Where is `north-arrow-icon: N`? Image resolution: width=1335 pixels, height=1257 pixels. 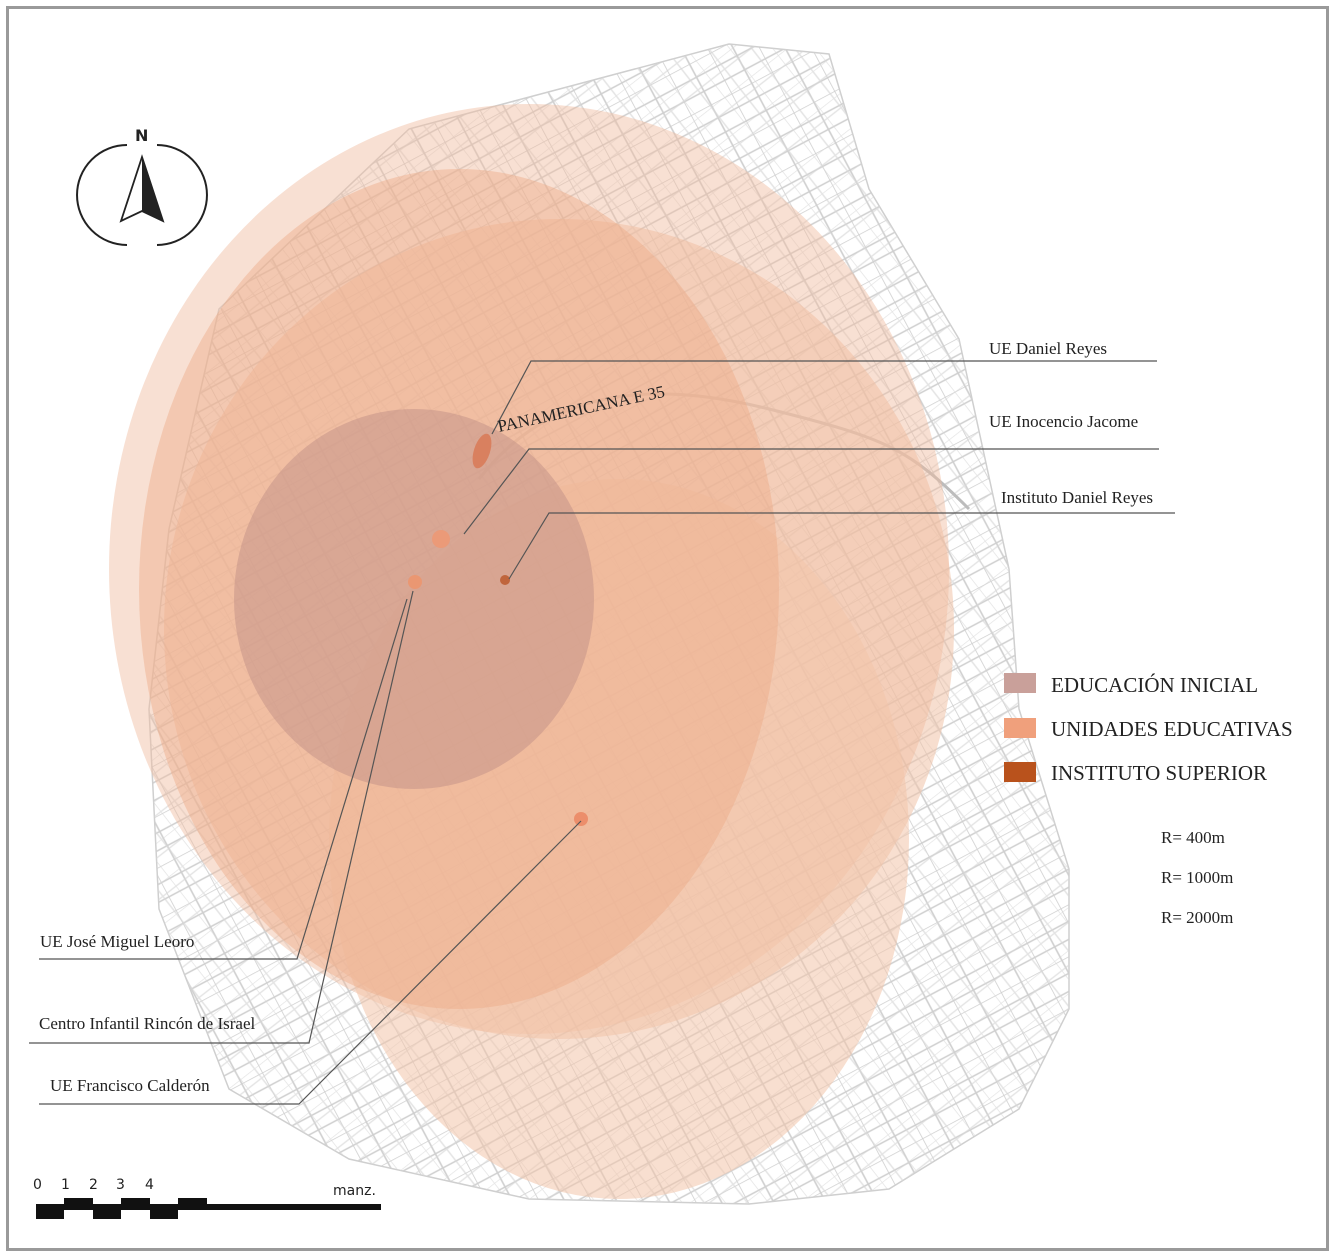
north-arrow-icon: N is located at coordinates (142, 186).